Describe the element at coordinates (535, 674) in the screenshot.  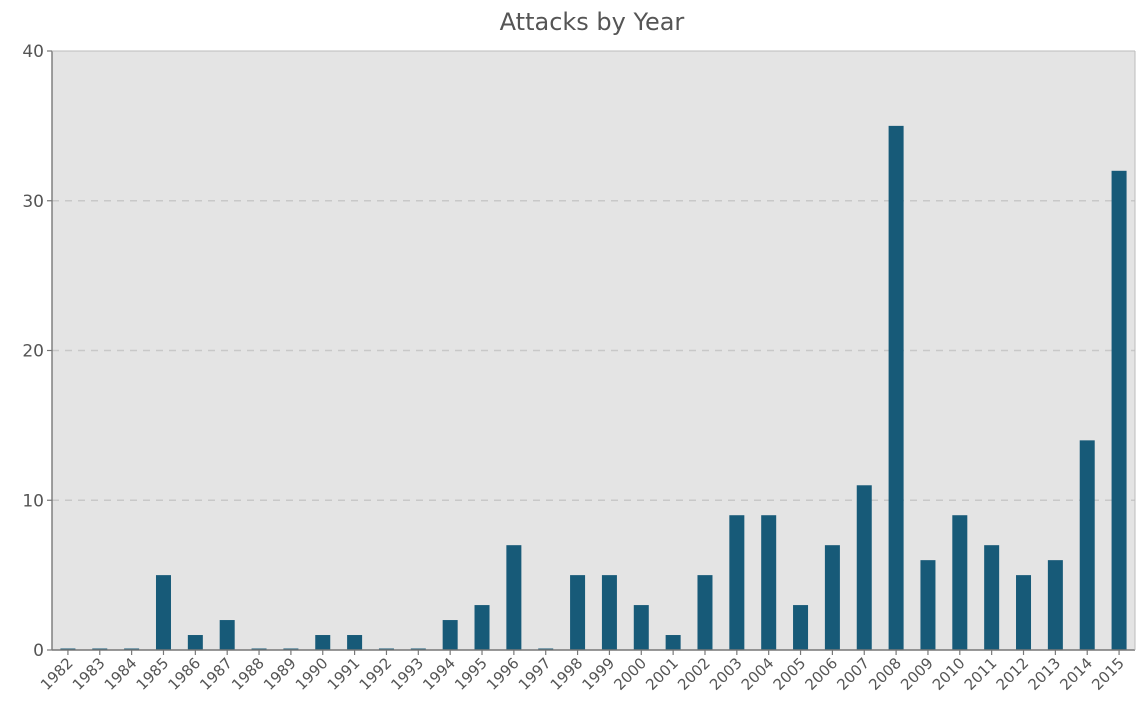
I see `x-tick-label: 1997` at that location.